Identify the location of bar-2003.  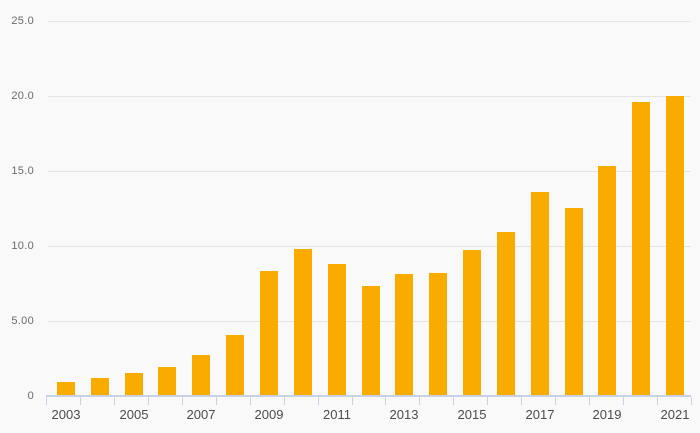
(66, 389).